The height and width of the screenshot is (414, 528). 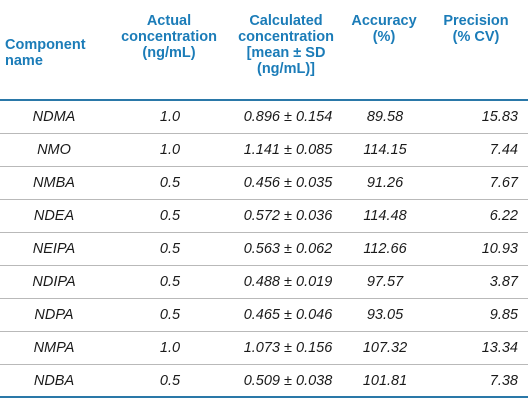 What do you see at coordinates (54, 150) in the screenshot?
I see `component-name-cell: NMO` at bounding box center [54, 150].